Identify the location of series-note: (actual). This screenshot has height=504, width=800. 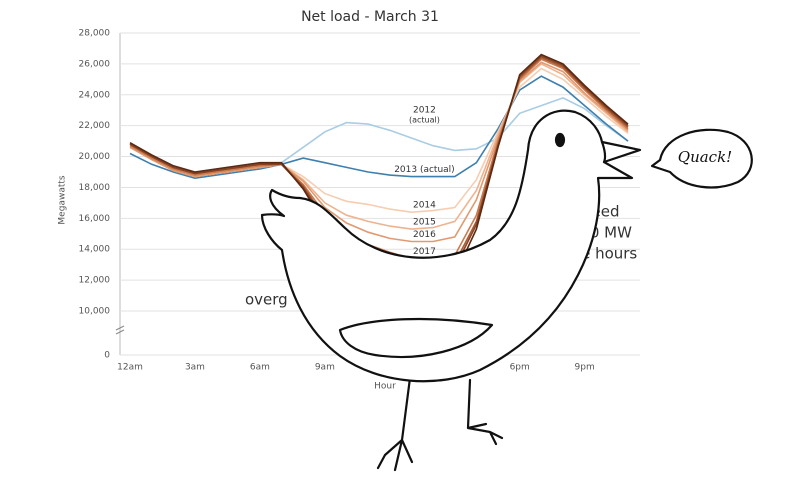
(424, 120).